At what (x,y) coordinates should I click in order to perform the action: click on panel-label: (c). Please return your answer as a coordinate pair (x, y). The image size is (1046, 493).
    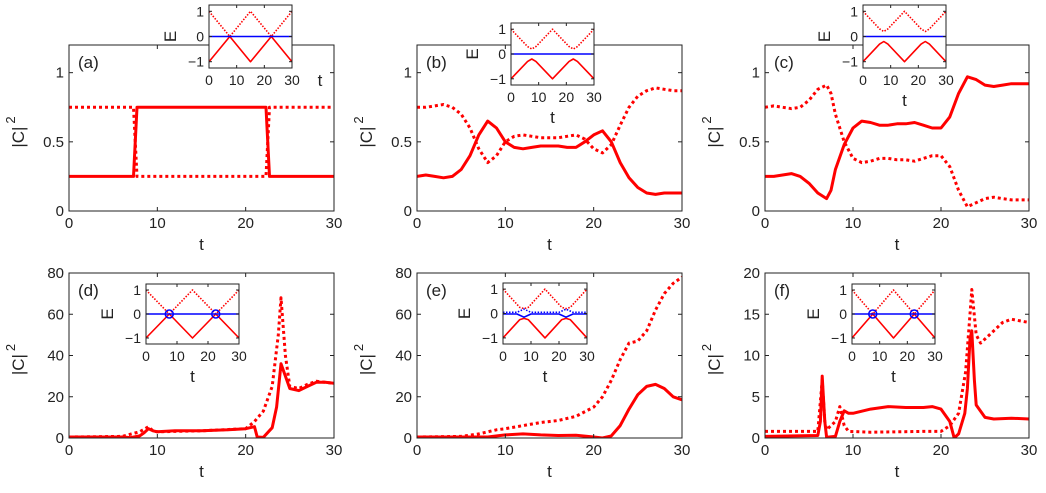
    Looking at the image, I should click on (784, 62).